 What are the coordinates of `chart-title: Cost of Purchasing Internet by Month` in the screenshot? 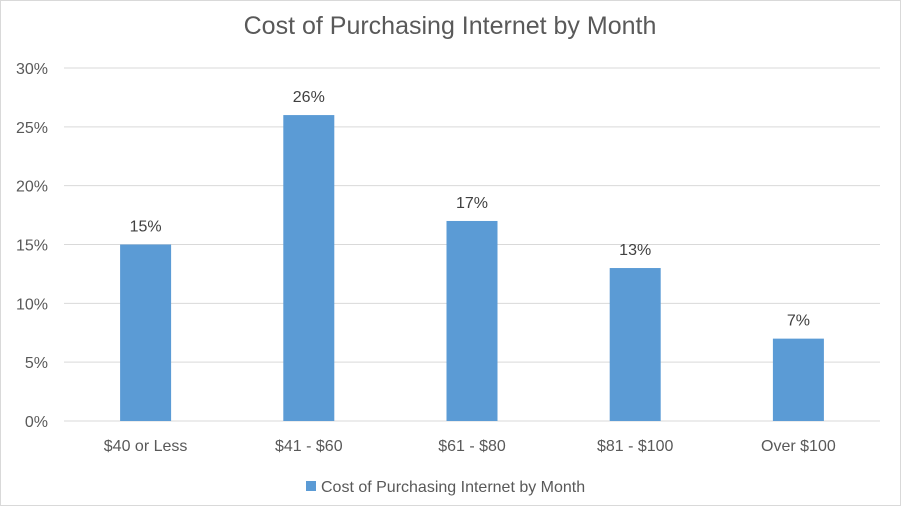 It's located at (450, 26).